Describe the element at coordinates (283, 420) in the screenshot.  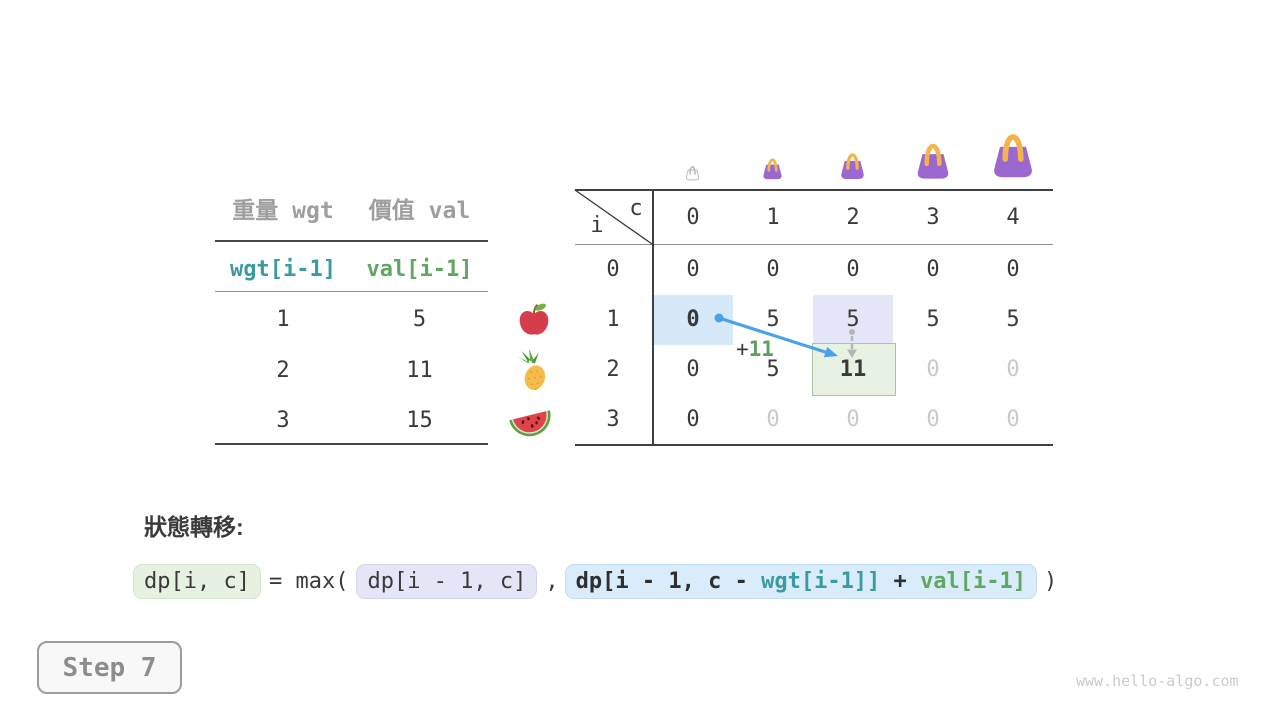
I see `item-row-3-weight: 3` at that location.